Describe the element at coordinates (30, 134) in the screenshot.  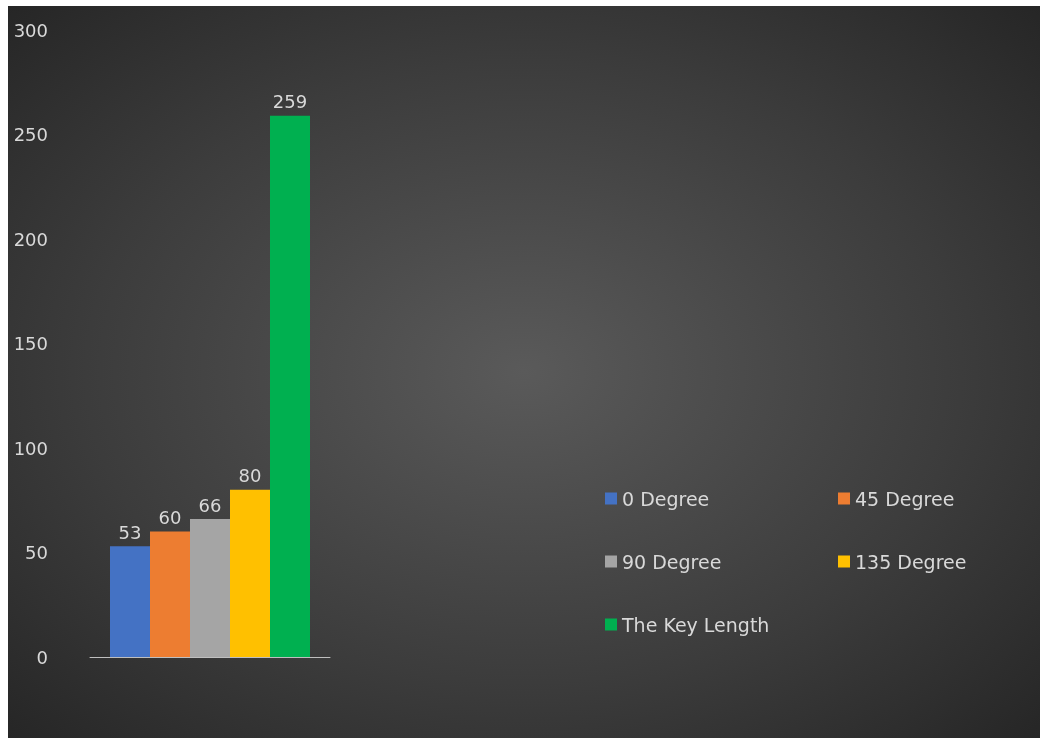
I see `y-tick-label: 250` at that location.